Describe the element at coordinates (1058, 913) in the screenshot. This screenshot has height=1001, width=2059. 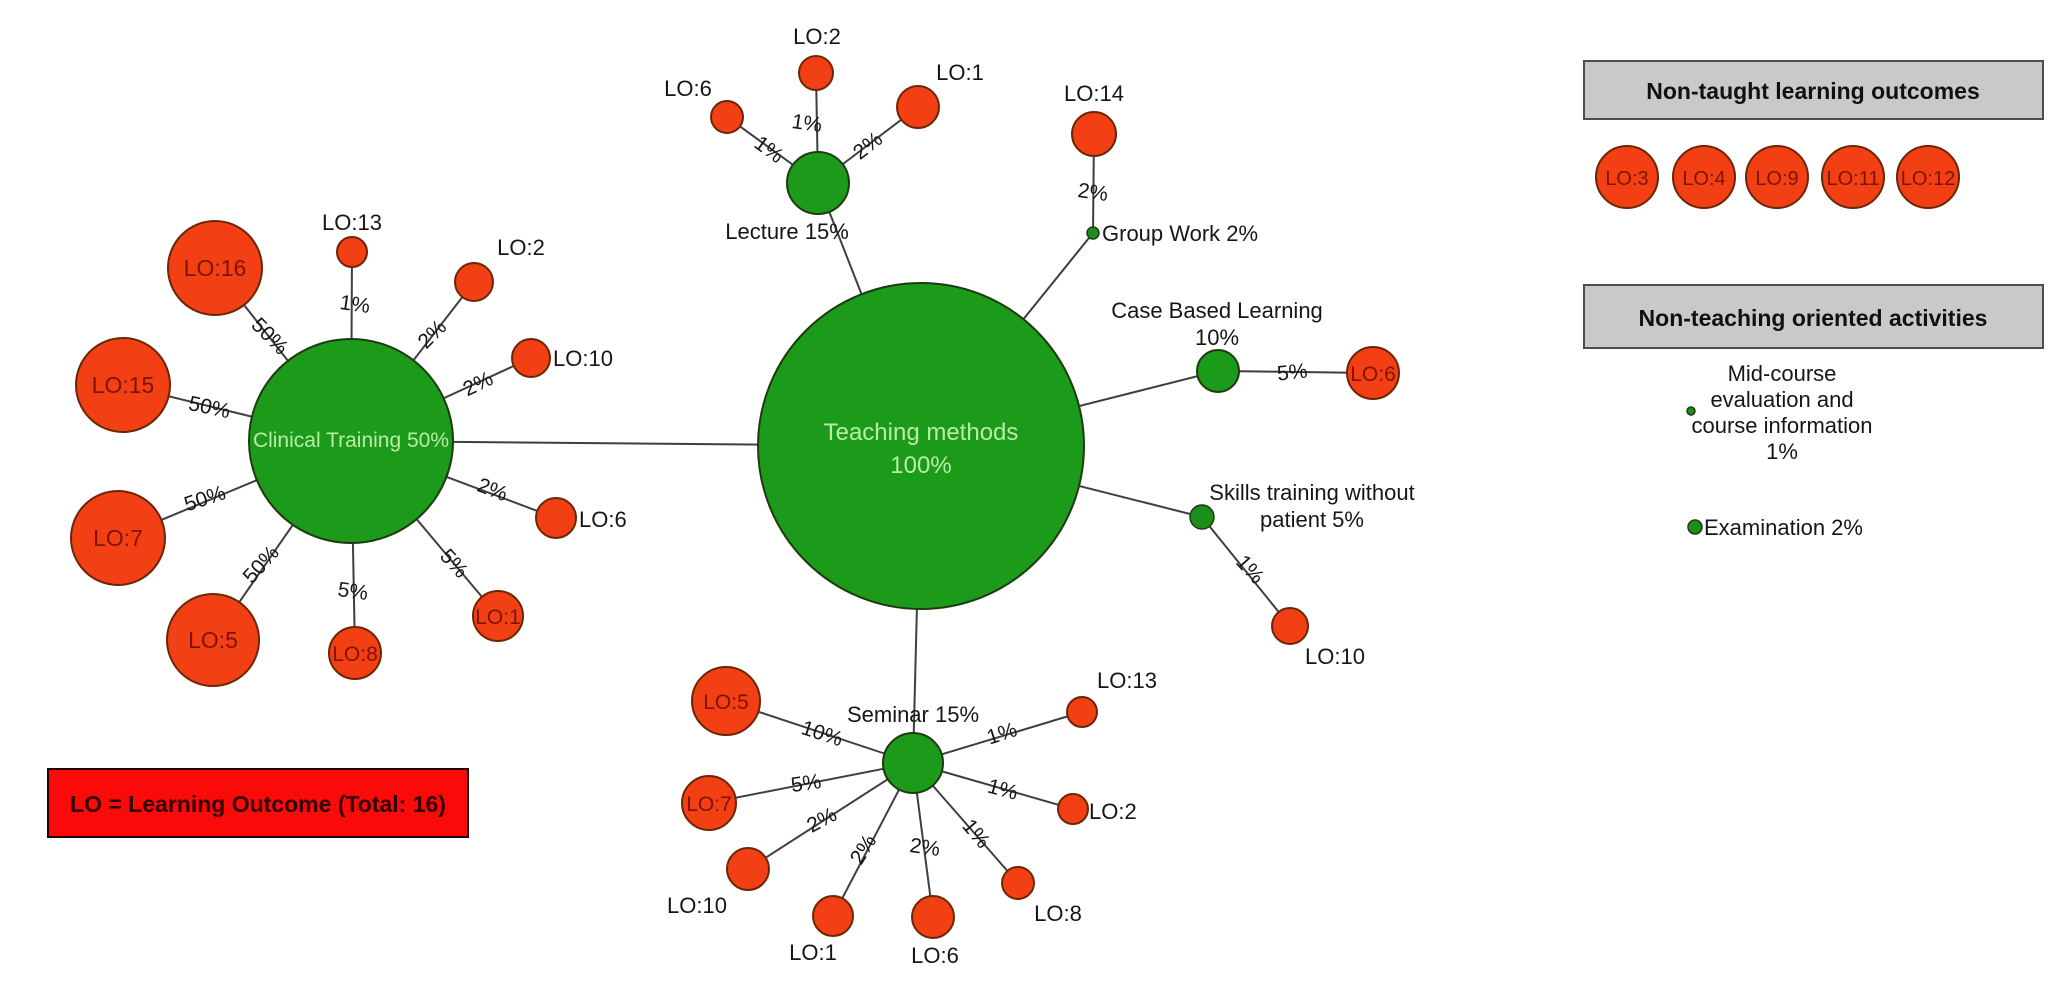
I see `lo-label: LO:8` at that location.